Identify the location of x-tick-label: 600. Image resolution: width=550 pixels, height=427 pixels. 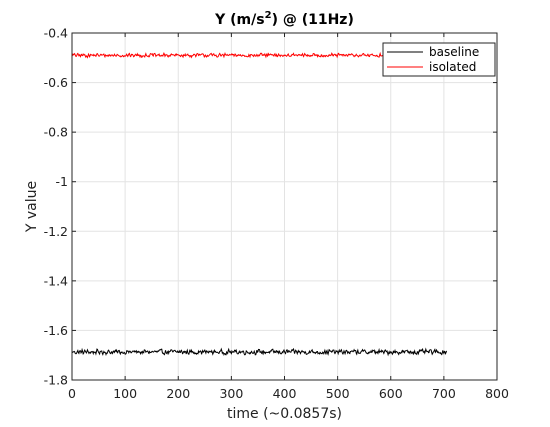
(391, 393).